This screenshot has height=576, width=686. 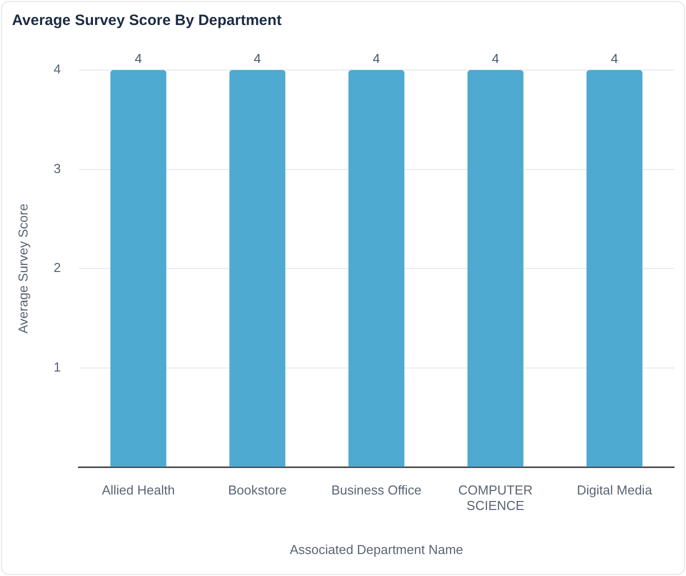 What do you see at coordinates (376, 490) in the screenshot?
I see `x-tick-label: Business Office` at bounding box center [376, 490].